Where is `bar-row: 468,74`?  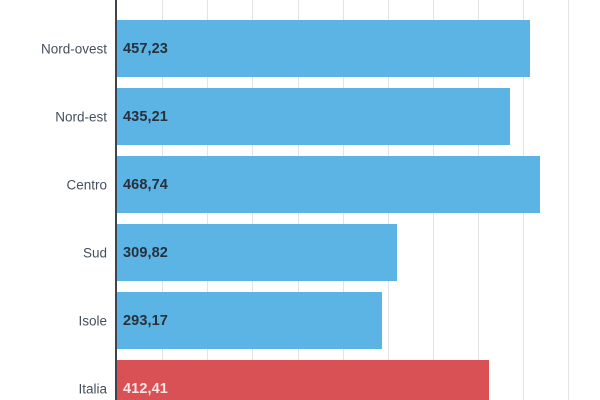
bar-row: 468,74 is located at coordinates (358, 184).